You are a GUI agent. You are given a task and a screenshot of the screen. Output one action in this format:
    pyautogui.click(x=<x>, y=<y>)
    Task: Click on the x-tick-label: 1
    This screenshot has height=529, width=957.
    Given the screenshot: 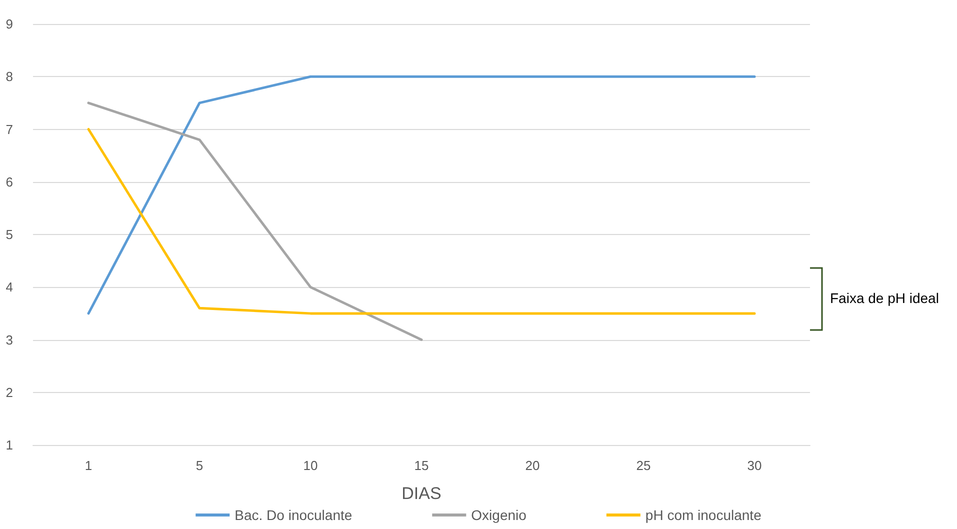 What is the action you would take?
    pyautogui.click(x=88, y=465)
    